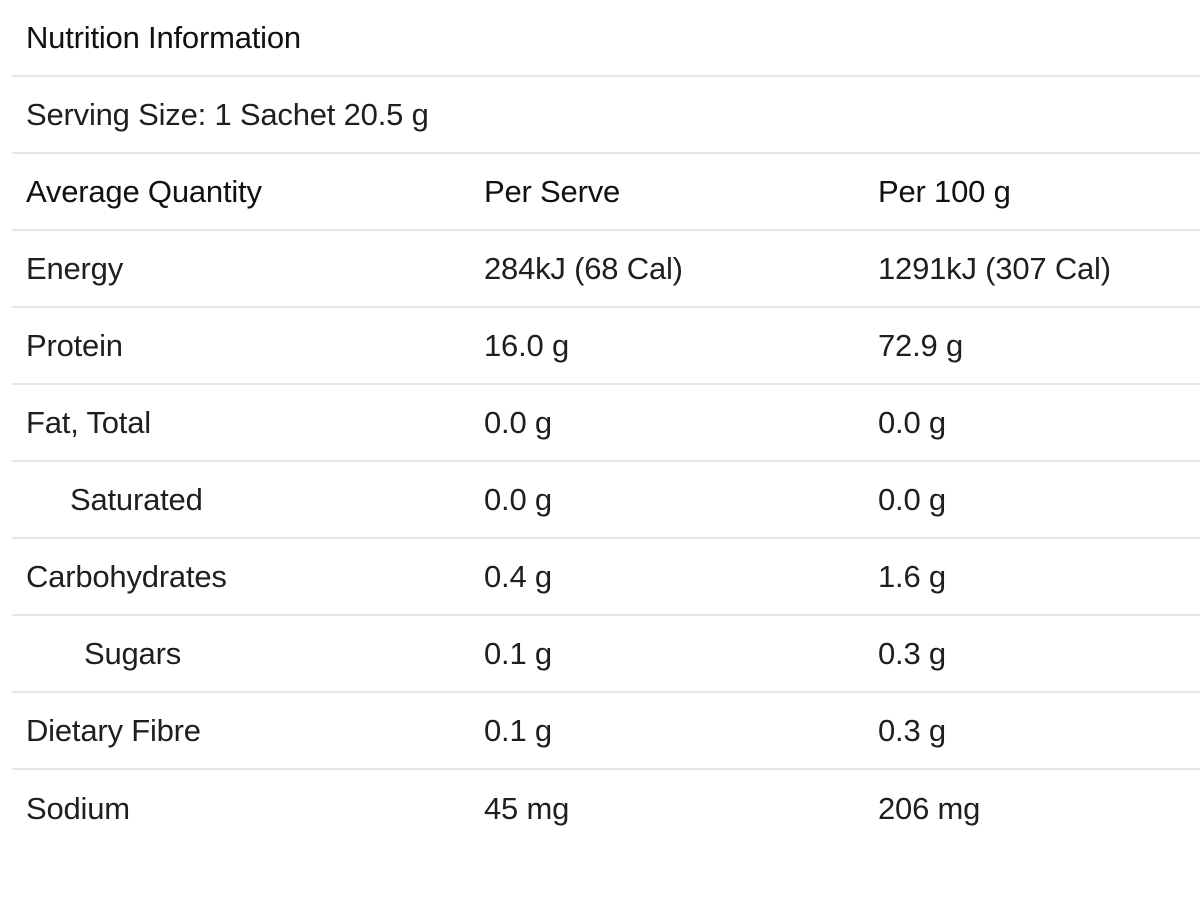  What do you see at coordinates (518, 576) in the screenshot?
I see `per-serve-value: 0.4 g` at bounding box center [518, 576].